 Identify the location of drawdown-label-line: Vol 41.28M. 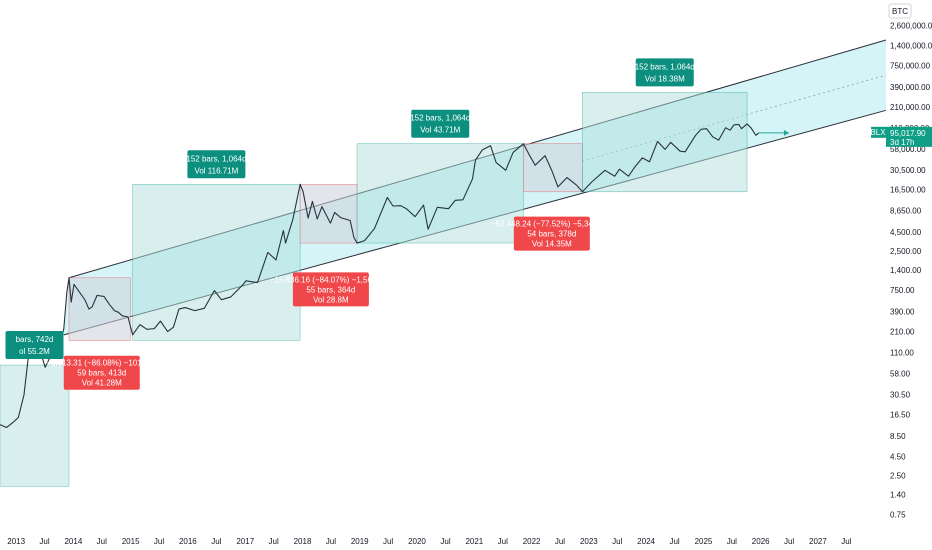
(102, 383).